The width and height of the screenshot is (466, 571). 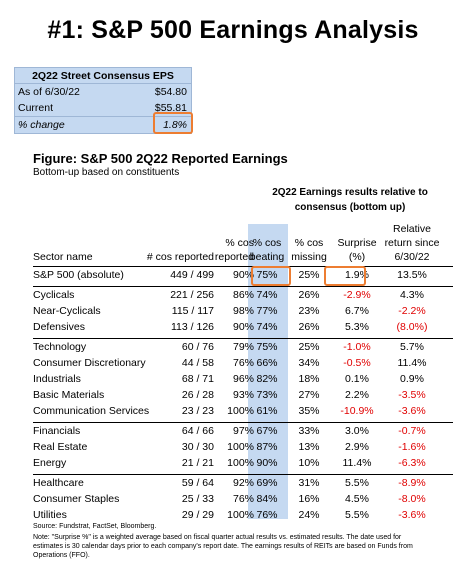 What do you see at coordinates (309, 499) in the screenshot?
I see `pct-missing: 16%` at bounding box center [309, 499].